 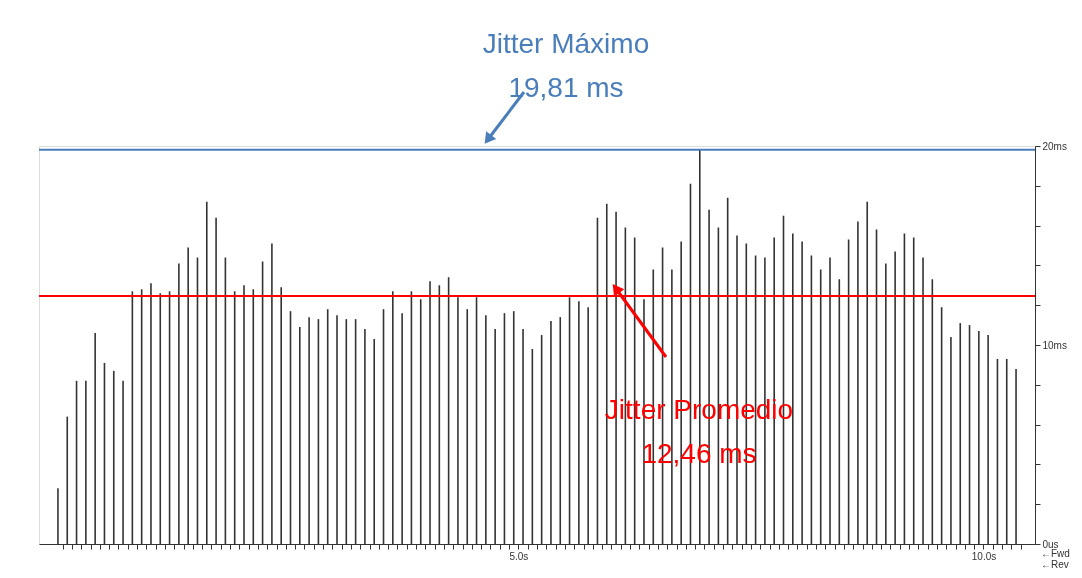 I want to click on y-tick-label: 20ms, so click(x=1054, y=146).